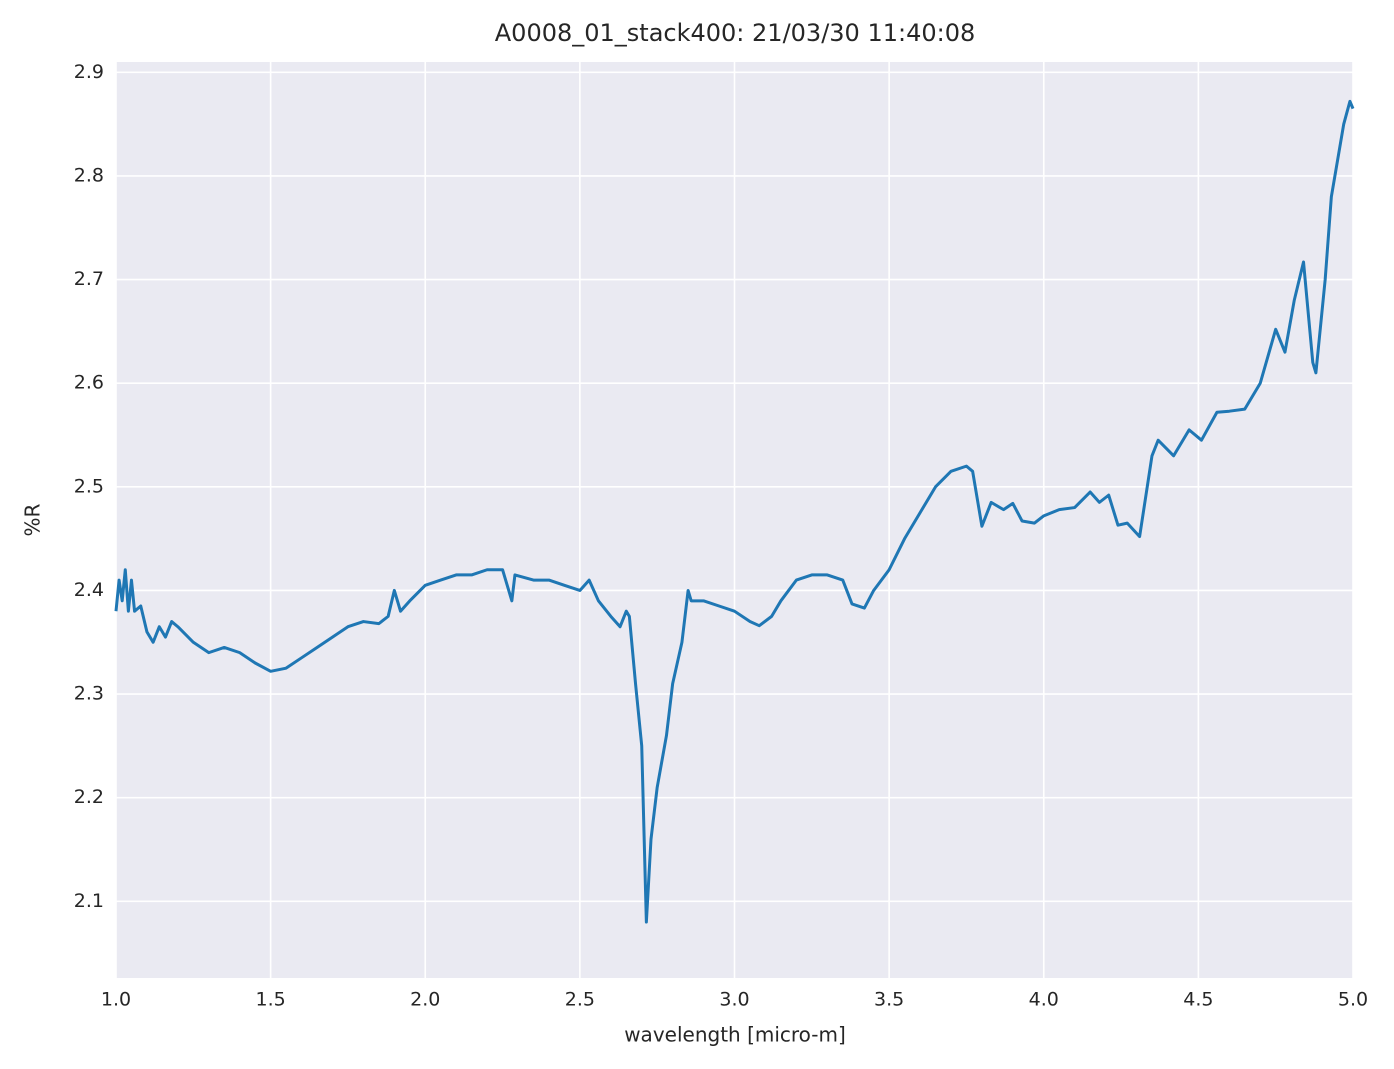 The height and width of the screenshot is (1069, 1394). What do you see at coordinates (89, 279) in the screenshot?
I see `y-tick-label: 2.7` at bounding box center [89, 279].